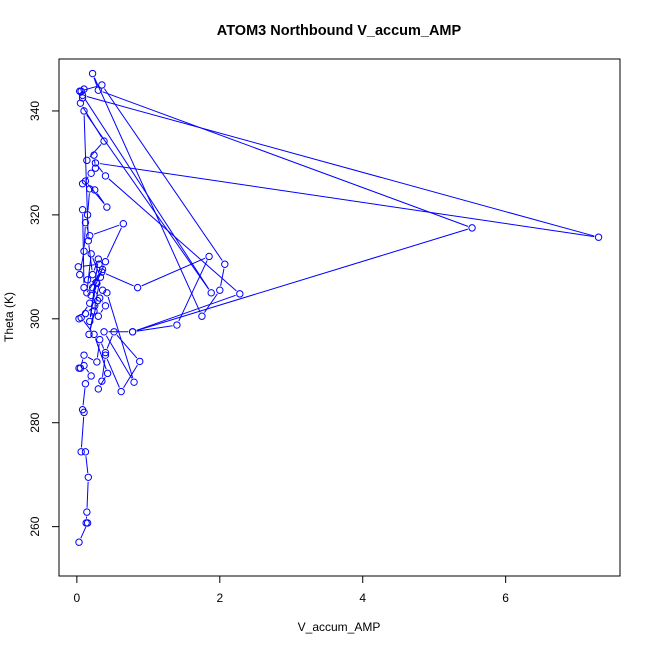  Describe the element at coordinates (35, 318) in the screenshot. I see `y-tick-label: 300` at that location.